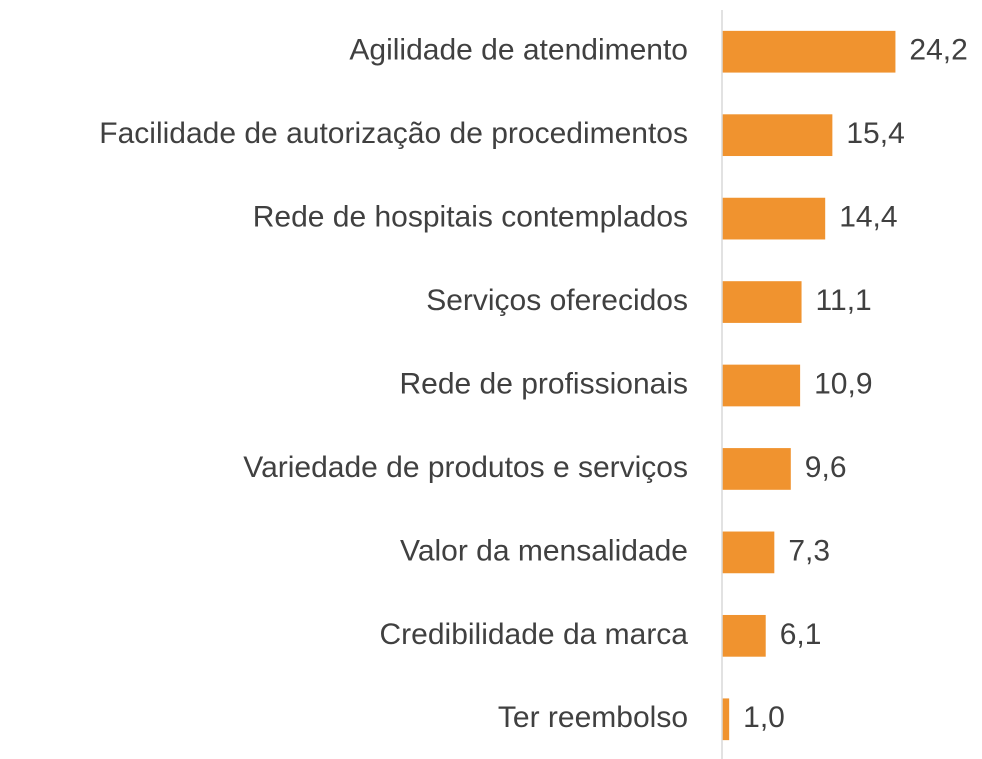 The height and width of the screenshot is (759, 982). I want to click on category-label: Credibilidade da marca, so click(534, 634).